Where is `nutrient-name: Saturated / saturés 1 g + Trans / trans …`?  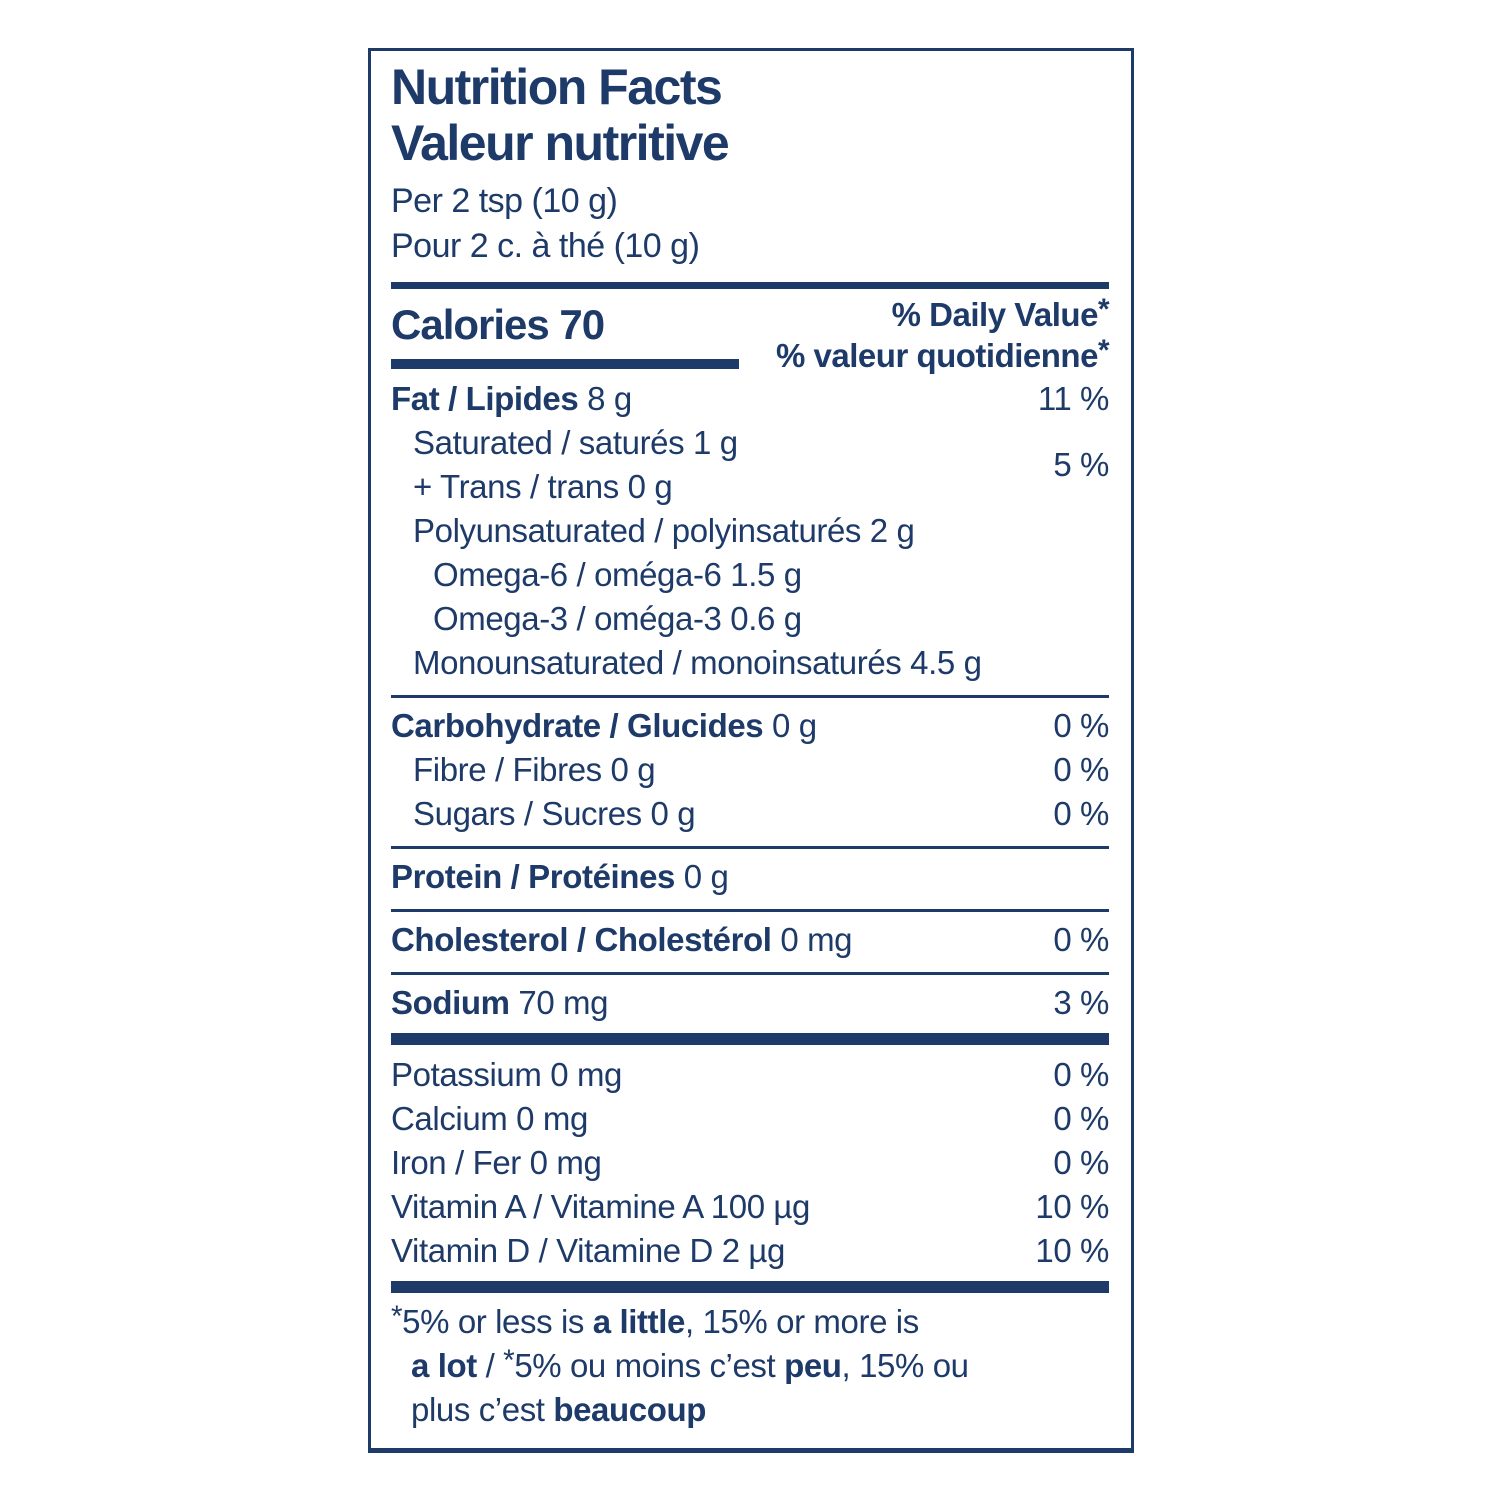 nutrient-name: Saturated / saturés 1 g + Trans / trans … is located at coordinates (575, 464).